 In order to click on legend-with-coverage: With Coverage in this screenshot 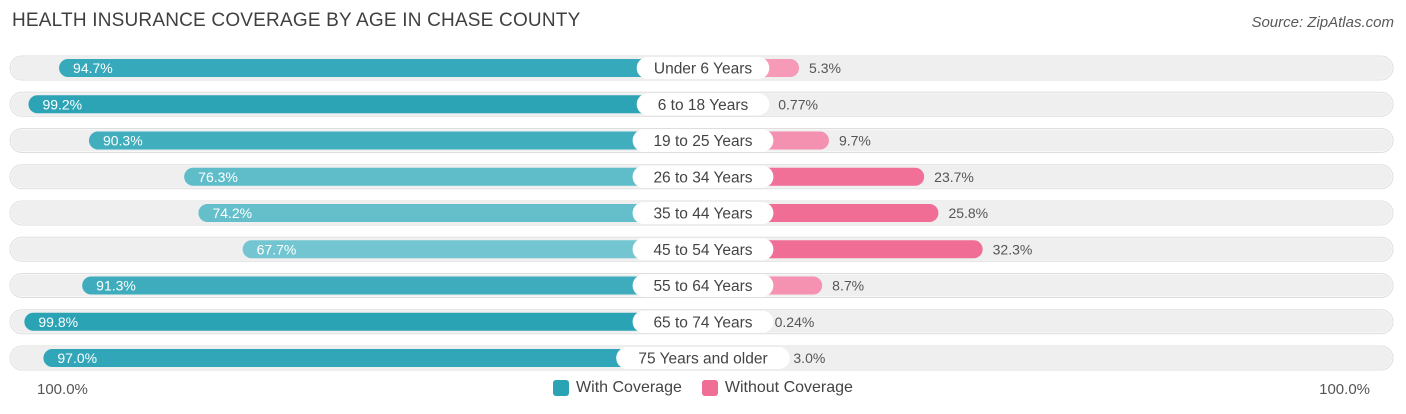, I will do `click(617, 388)`.